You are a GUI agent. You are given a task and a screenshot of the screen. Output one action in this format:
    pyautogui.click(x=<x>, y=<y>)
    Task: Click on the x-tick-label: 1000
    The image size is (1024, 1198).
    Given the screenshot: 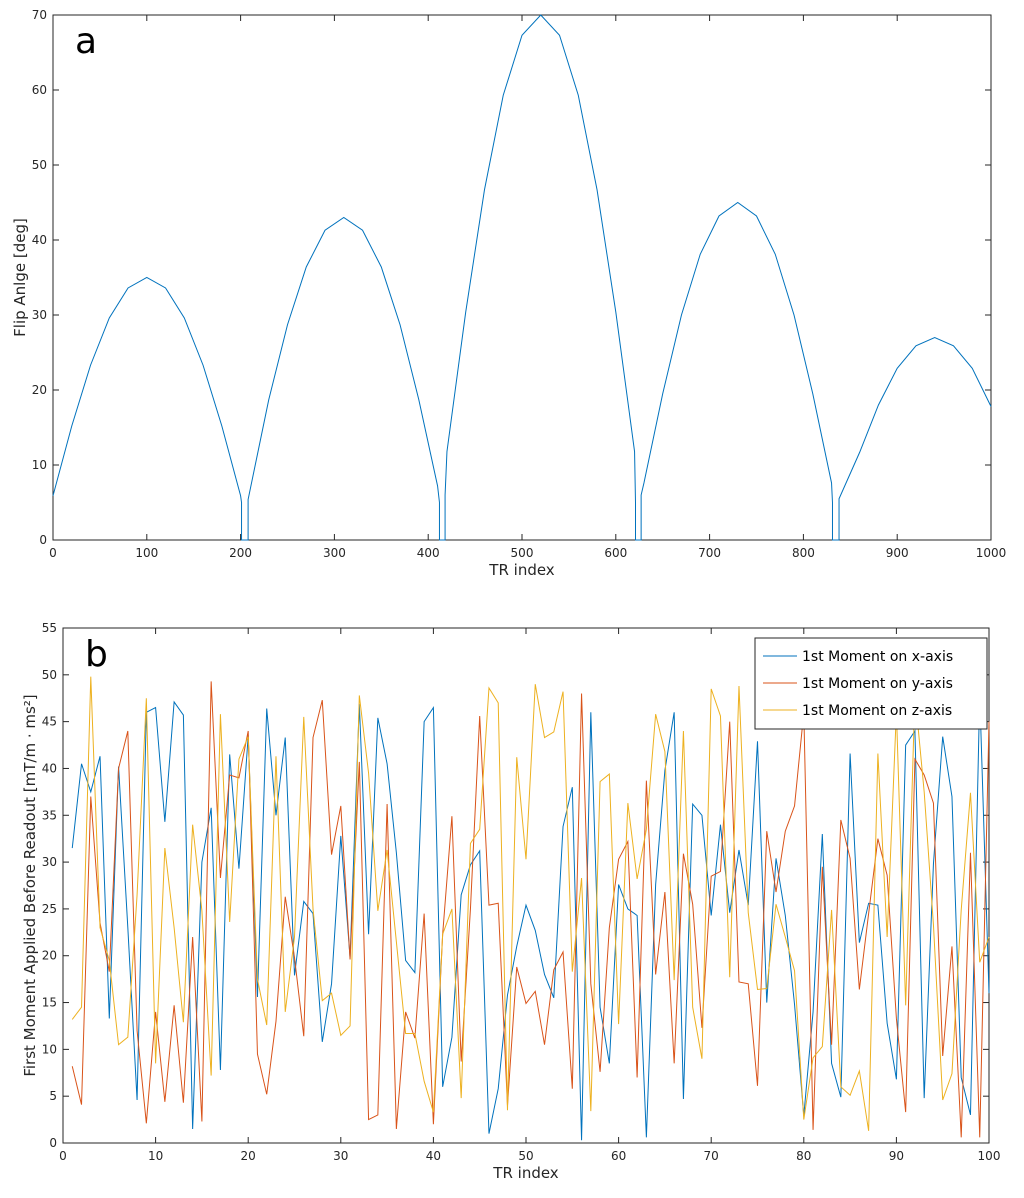 What is the action you would take?
    pyautogui.click(x=991, y=553)
    